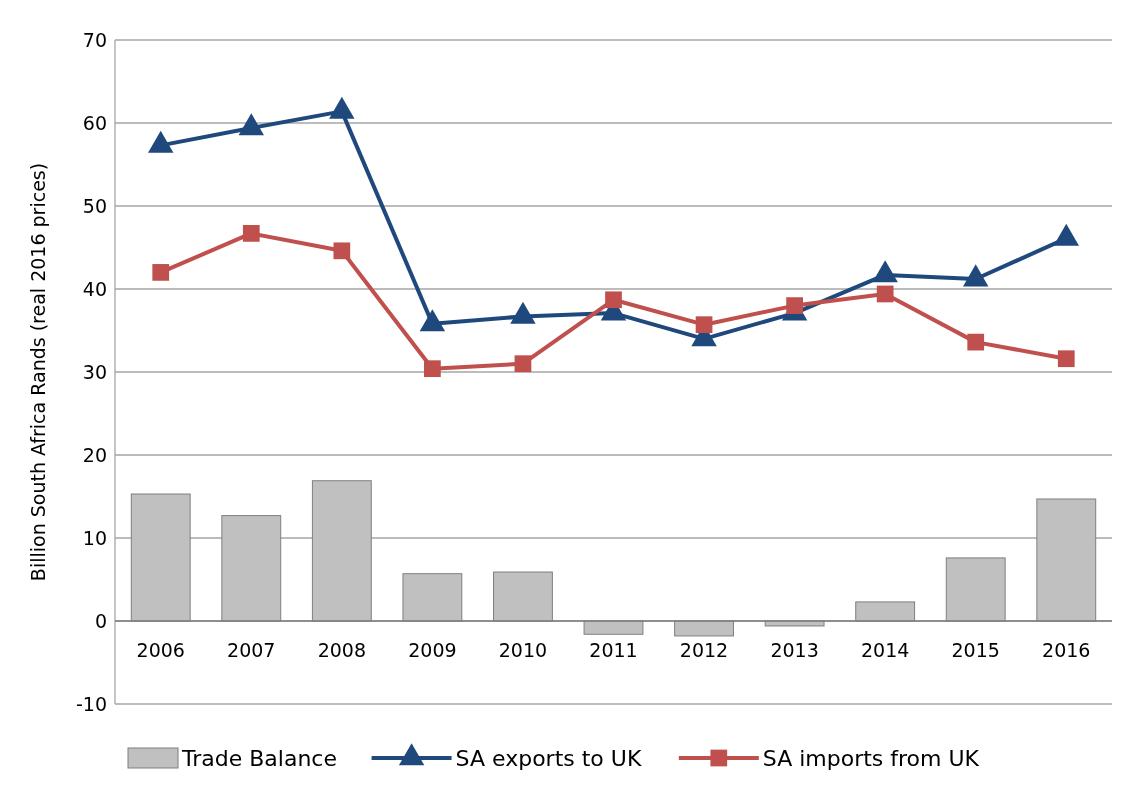  I want to click on y-axis-title: Billion South Africa Rands (real 2016 prices), so click(38, 372).